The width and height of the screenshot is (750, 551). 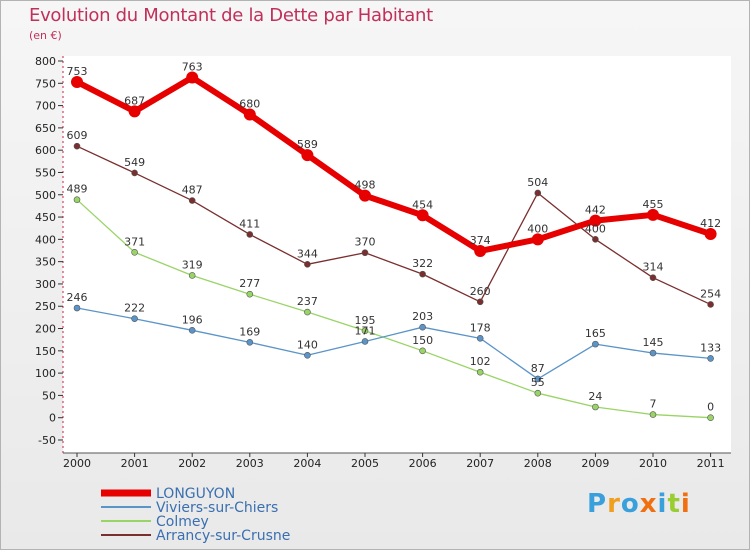 What do you see at coordinates (45, 373) in the screenshot?
I see `y-tick-label: 100` at bounding box center [45, 373].